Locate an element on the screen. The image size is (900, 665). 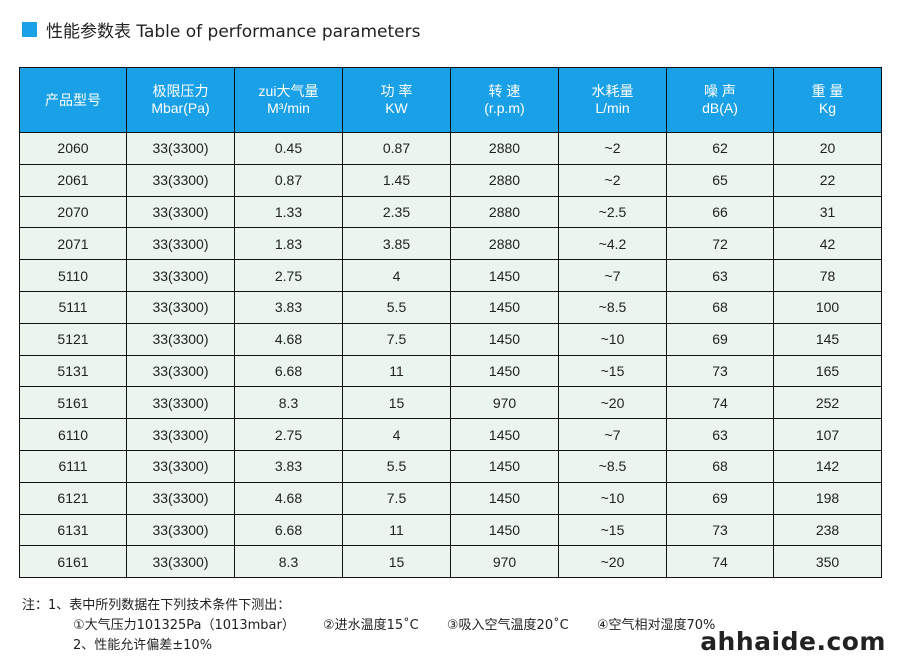
column-header-unit: KW is located at coordinates (396, 108).